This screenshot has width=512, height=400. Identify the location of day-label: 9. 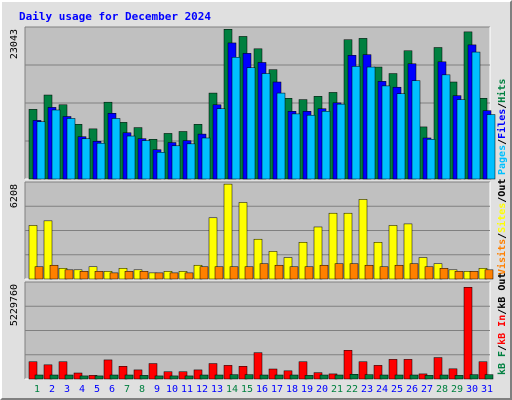
(157, 389).